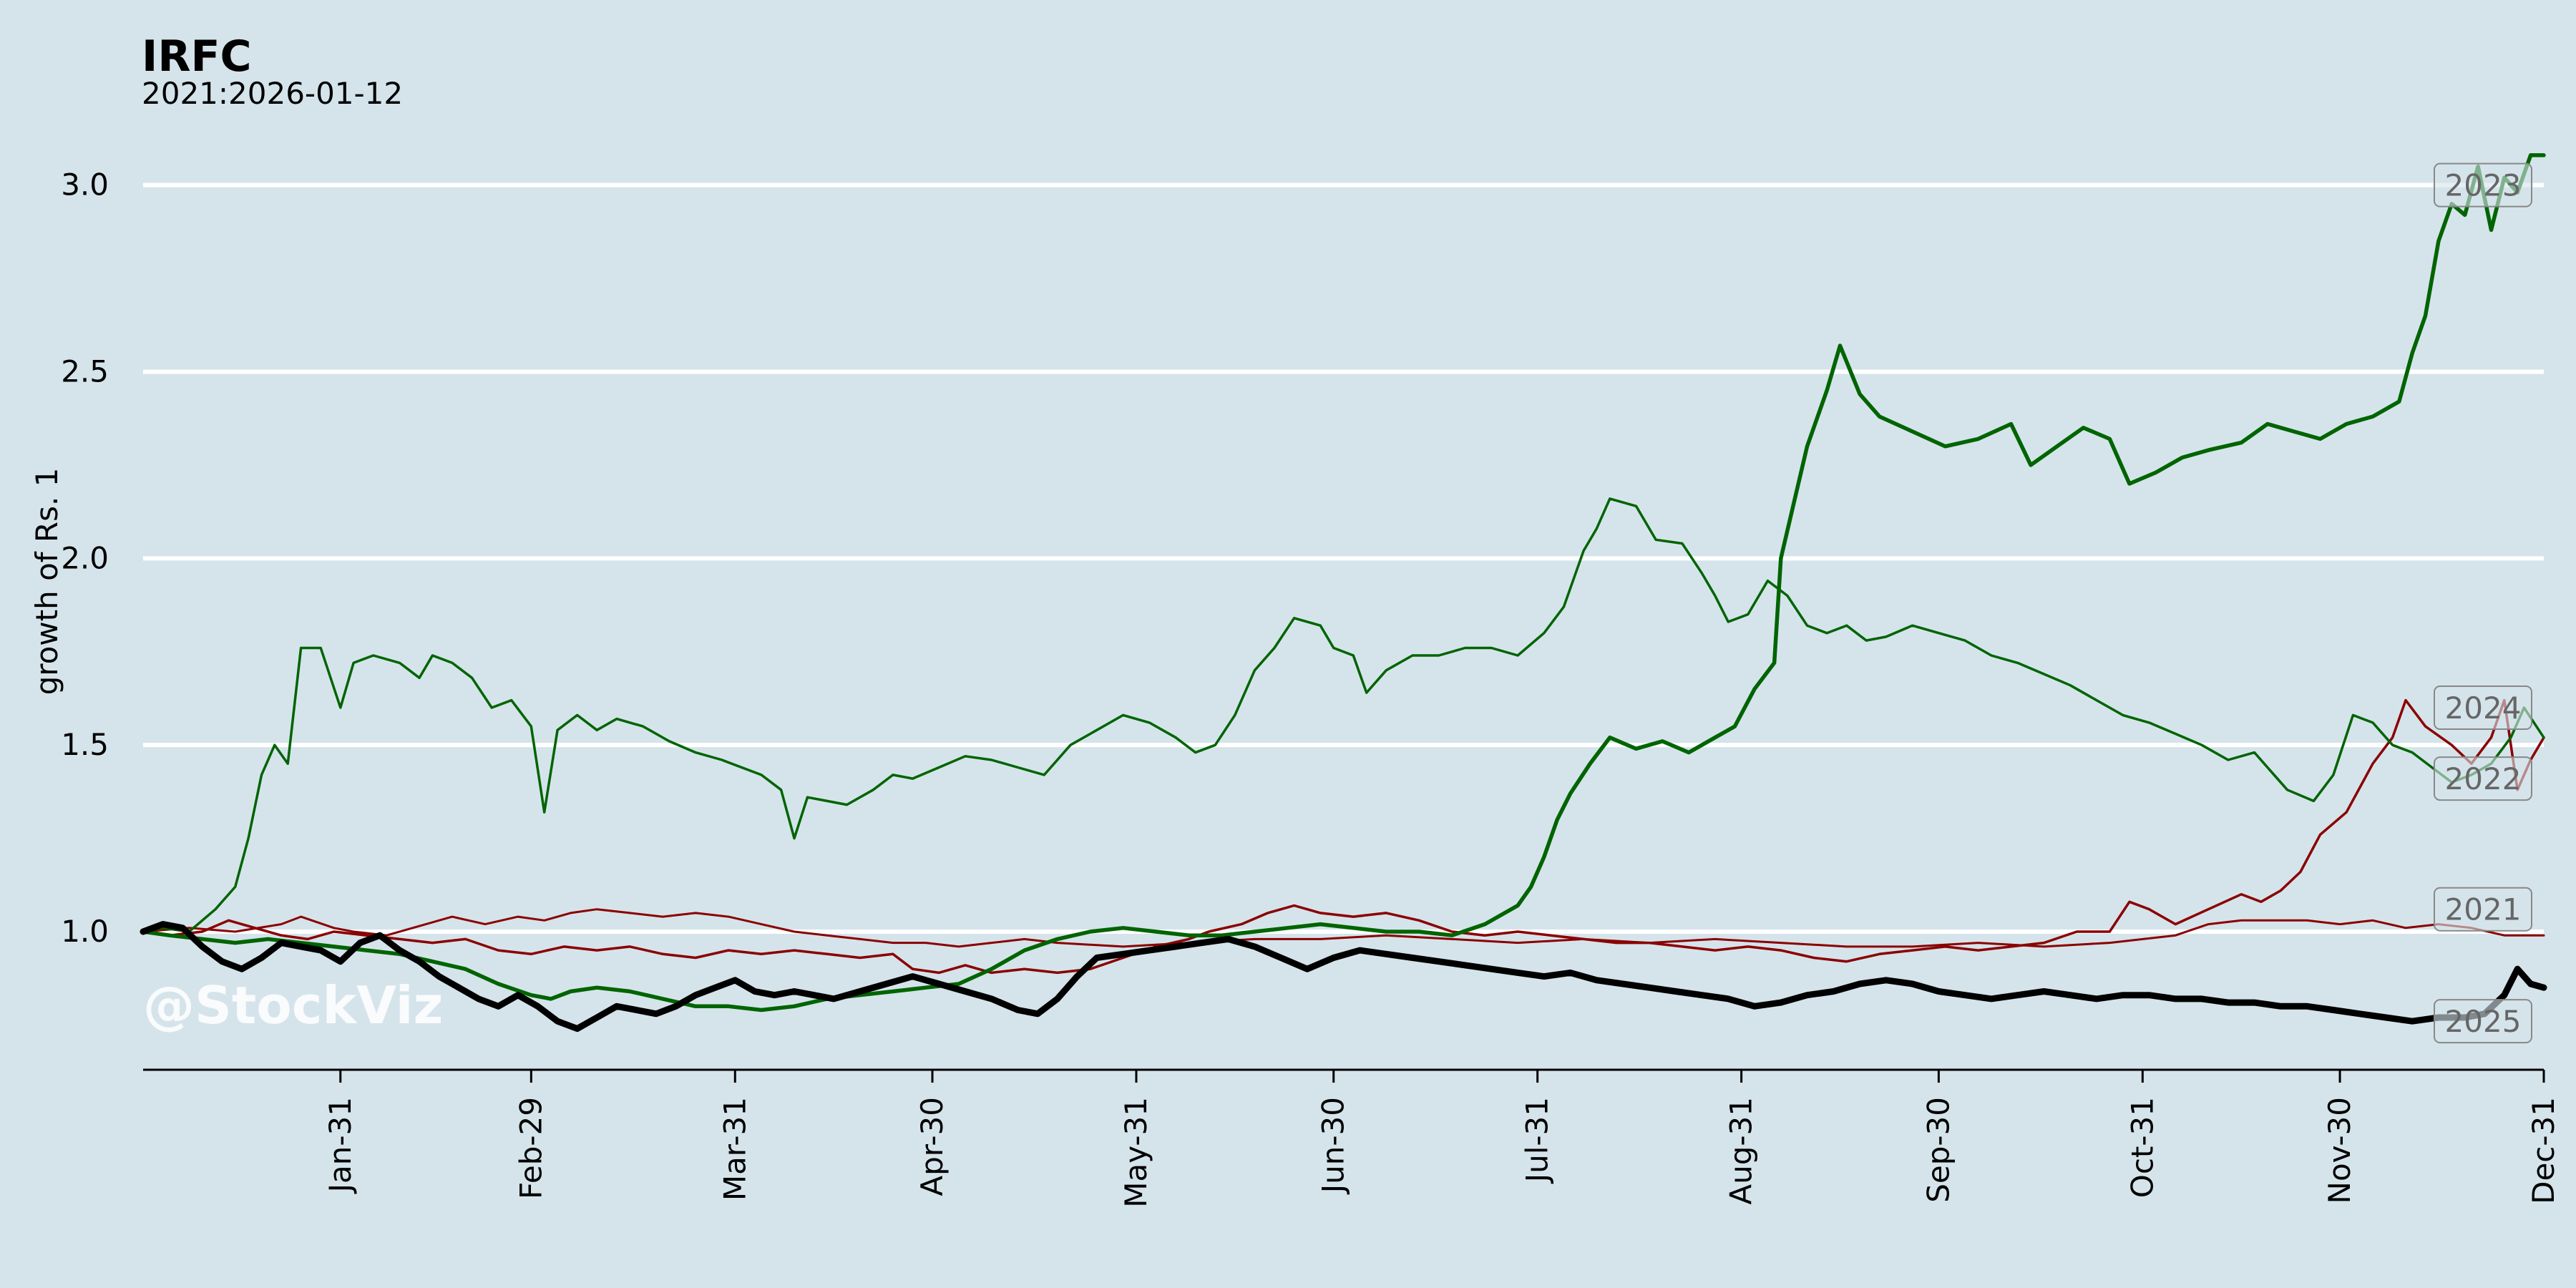  What do you see at coordinates (46, 582) in the screenshot?
I see `y-axis-label: growth of Rs. 1` at bounding box center [46, 582].